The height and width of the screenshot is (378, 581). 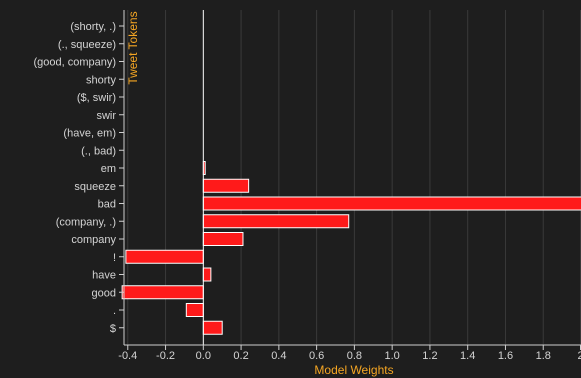 What do you see at coordinates (95, 187) in the screenshot?
I see `y-tick-label: squeeze` at bounding box center [95, 187].